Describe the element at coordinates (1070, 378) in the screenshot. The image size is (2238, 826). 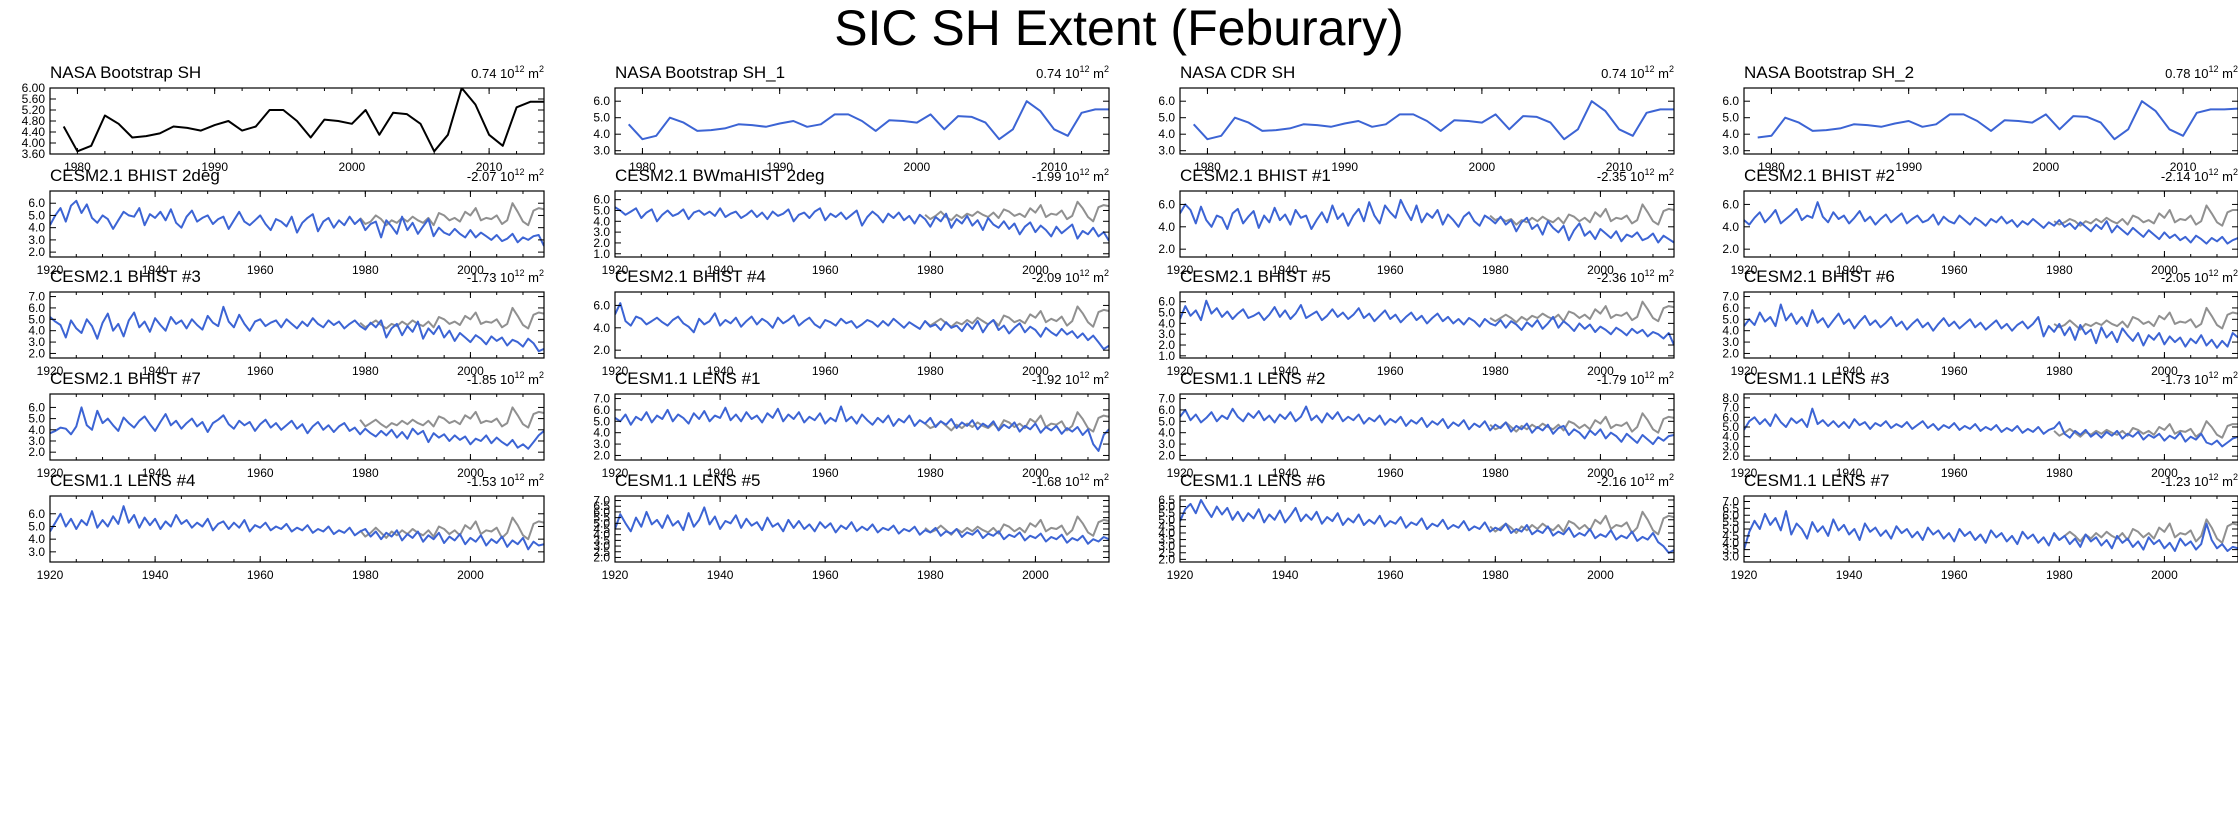
I see `trend-annotation: -1.92 1012 m2` at that location.